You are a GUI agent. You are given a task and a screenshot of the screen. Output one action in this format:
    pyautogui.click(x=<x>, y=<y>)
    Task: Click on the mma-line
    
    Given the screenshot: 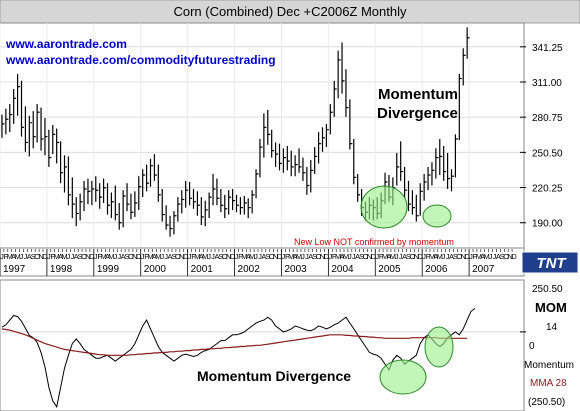 What is the action you would take?
    pyautogui.click(x=234, y=342)
    